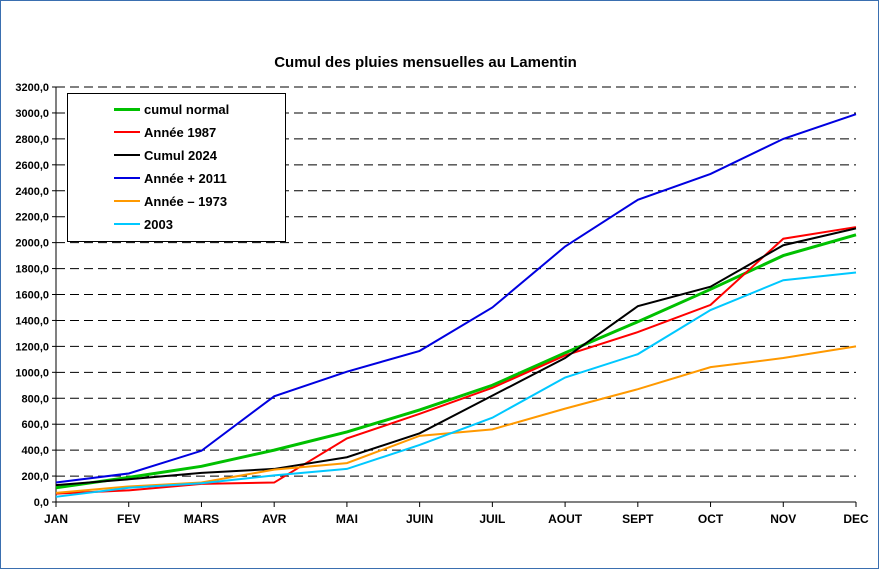 Image resolution: width=879 pixels, height=569 pixels. What do you see at coordinates (32, 140) in the screenshot?
I see `y-tick-label: 2800,0` at bounding box center [32, 140].